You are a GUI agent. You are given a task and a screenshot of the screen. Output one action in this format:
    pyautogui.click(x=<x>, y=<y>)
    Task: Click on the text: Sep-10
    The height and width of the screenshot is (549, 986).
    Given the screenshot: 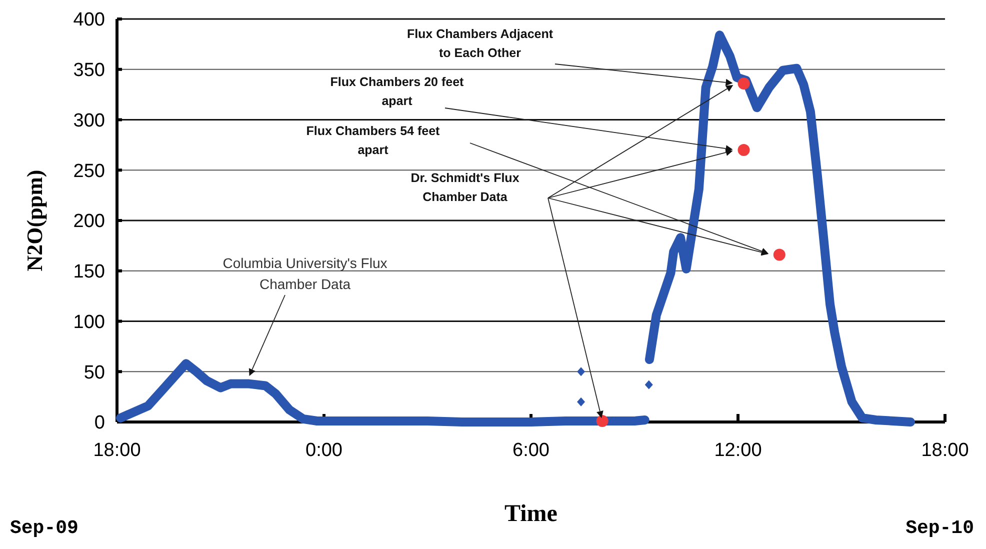 What is the action you would take?
    pyautogui.click(x=940, y=528)
    